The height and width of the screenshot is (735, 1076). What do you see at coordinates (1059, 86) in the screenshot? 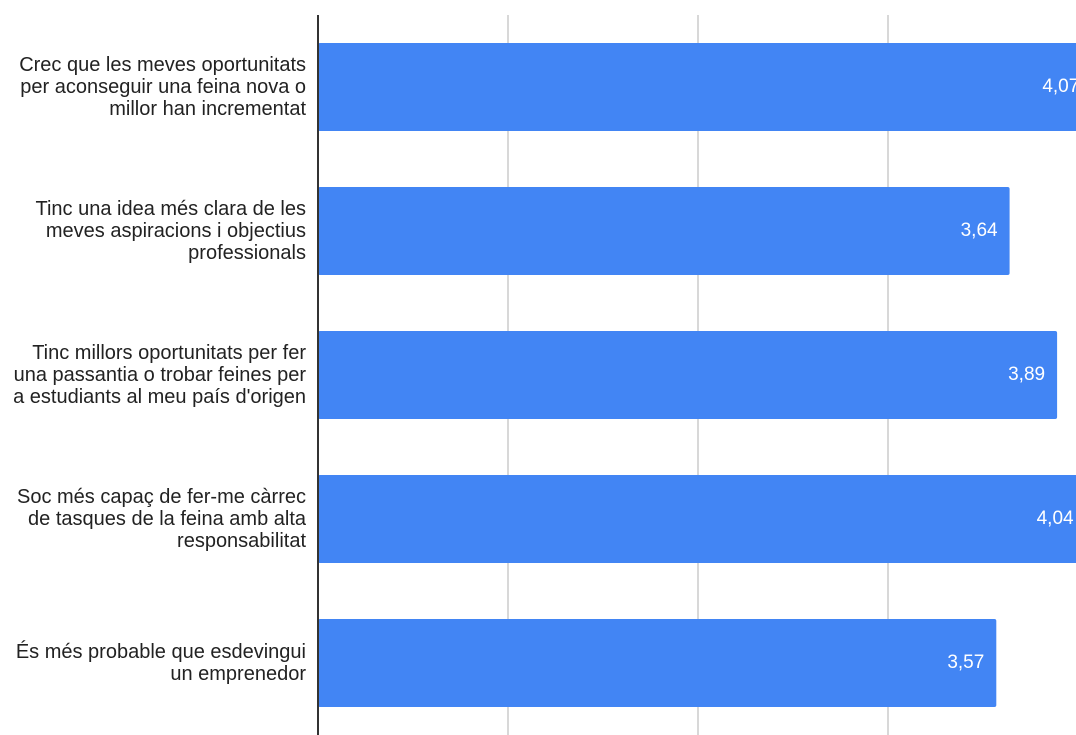
I see `value-label: 4,07` at bounding box center [1059, 86].